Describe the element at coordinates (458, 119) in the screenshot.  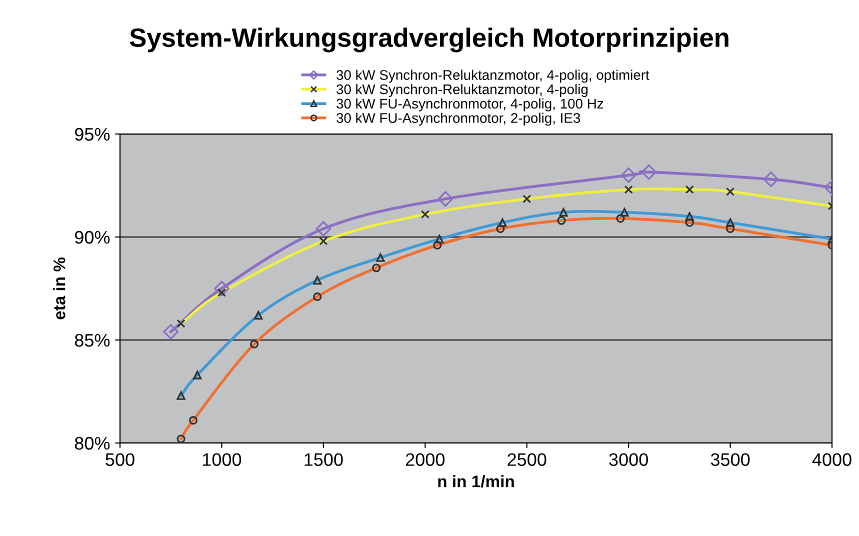
I see `legend-label: 30 kW FU-Asynchronmotor, 2-polig, IE3` at that location.